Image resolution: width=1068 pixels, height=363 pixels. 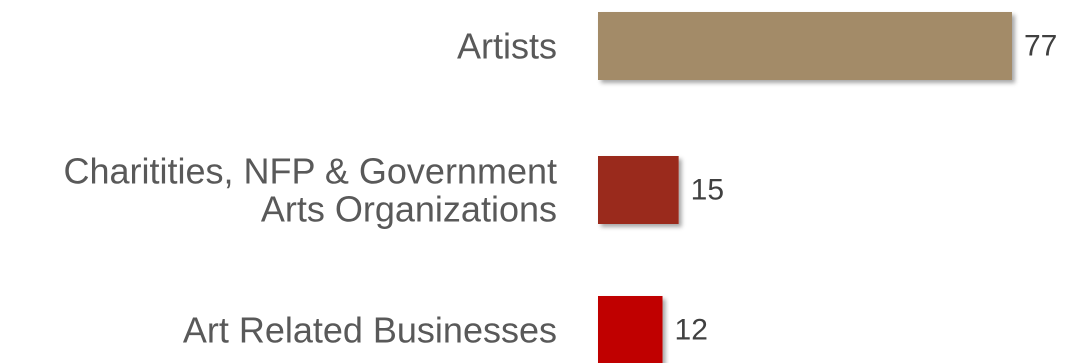 I want to click on value-label-2: 12, so click(x=691, y=330).